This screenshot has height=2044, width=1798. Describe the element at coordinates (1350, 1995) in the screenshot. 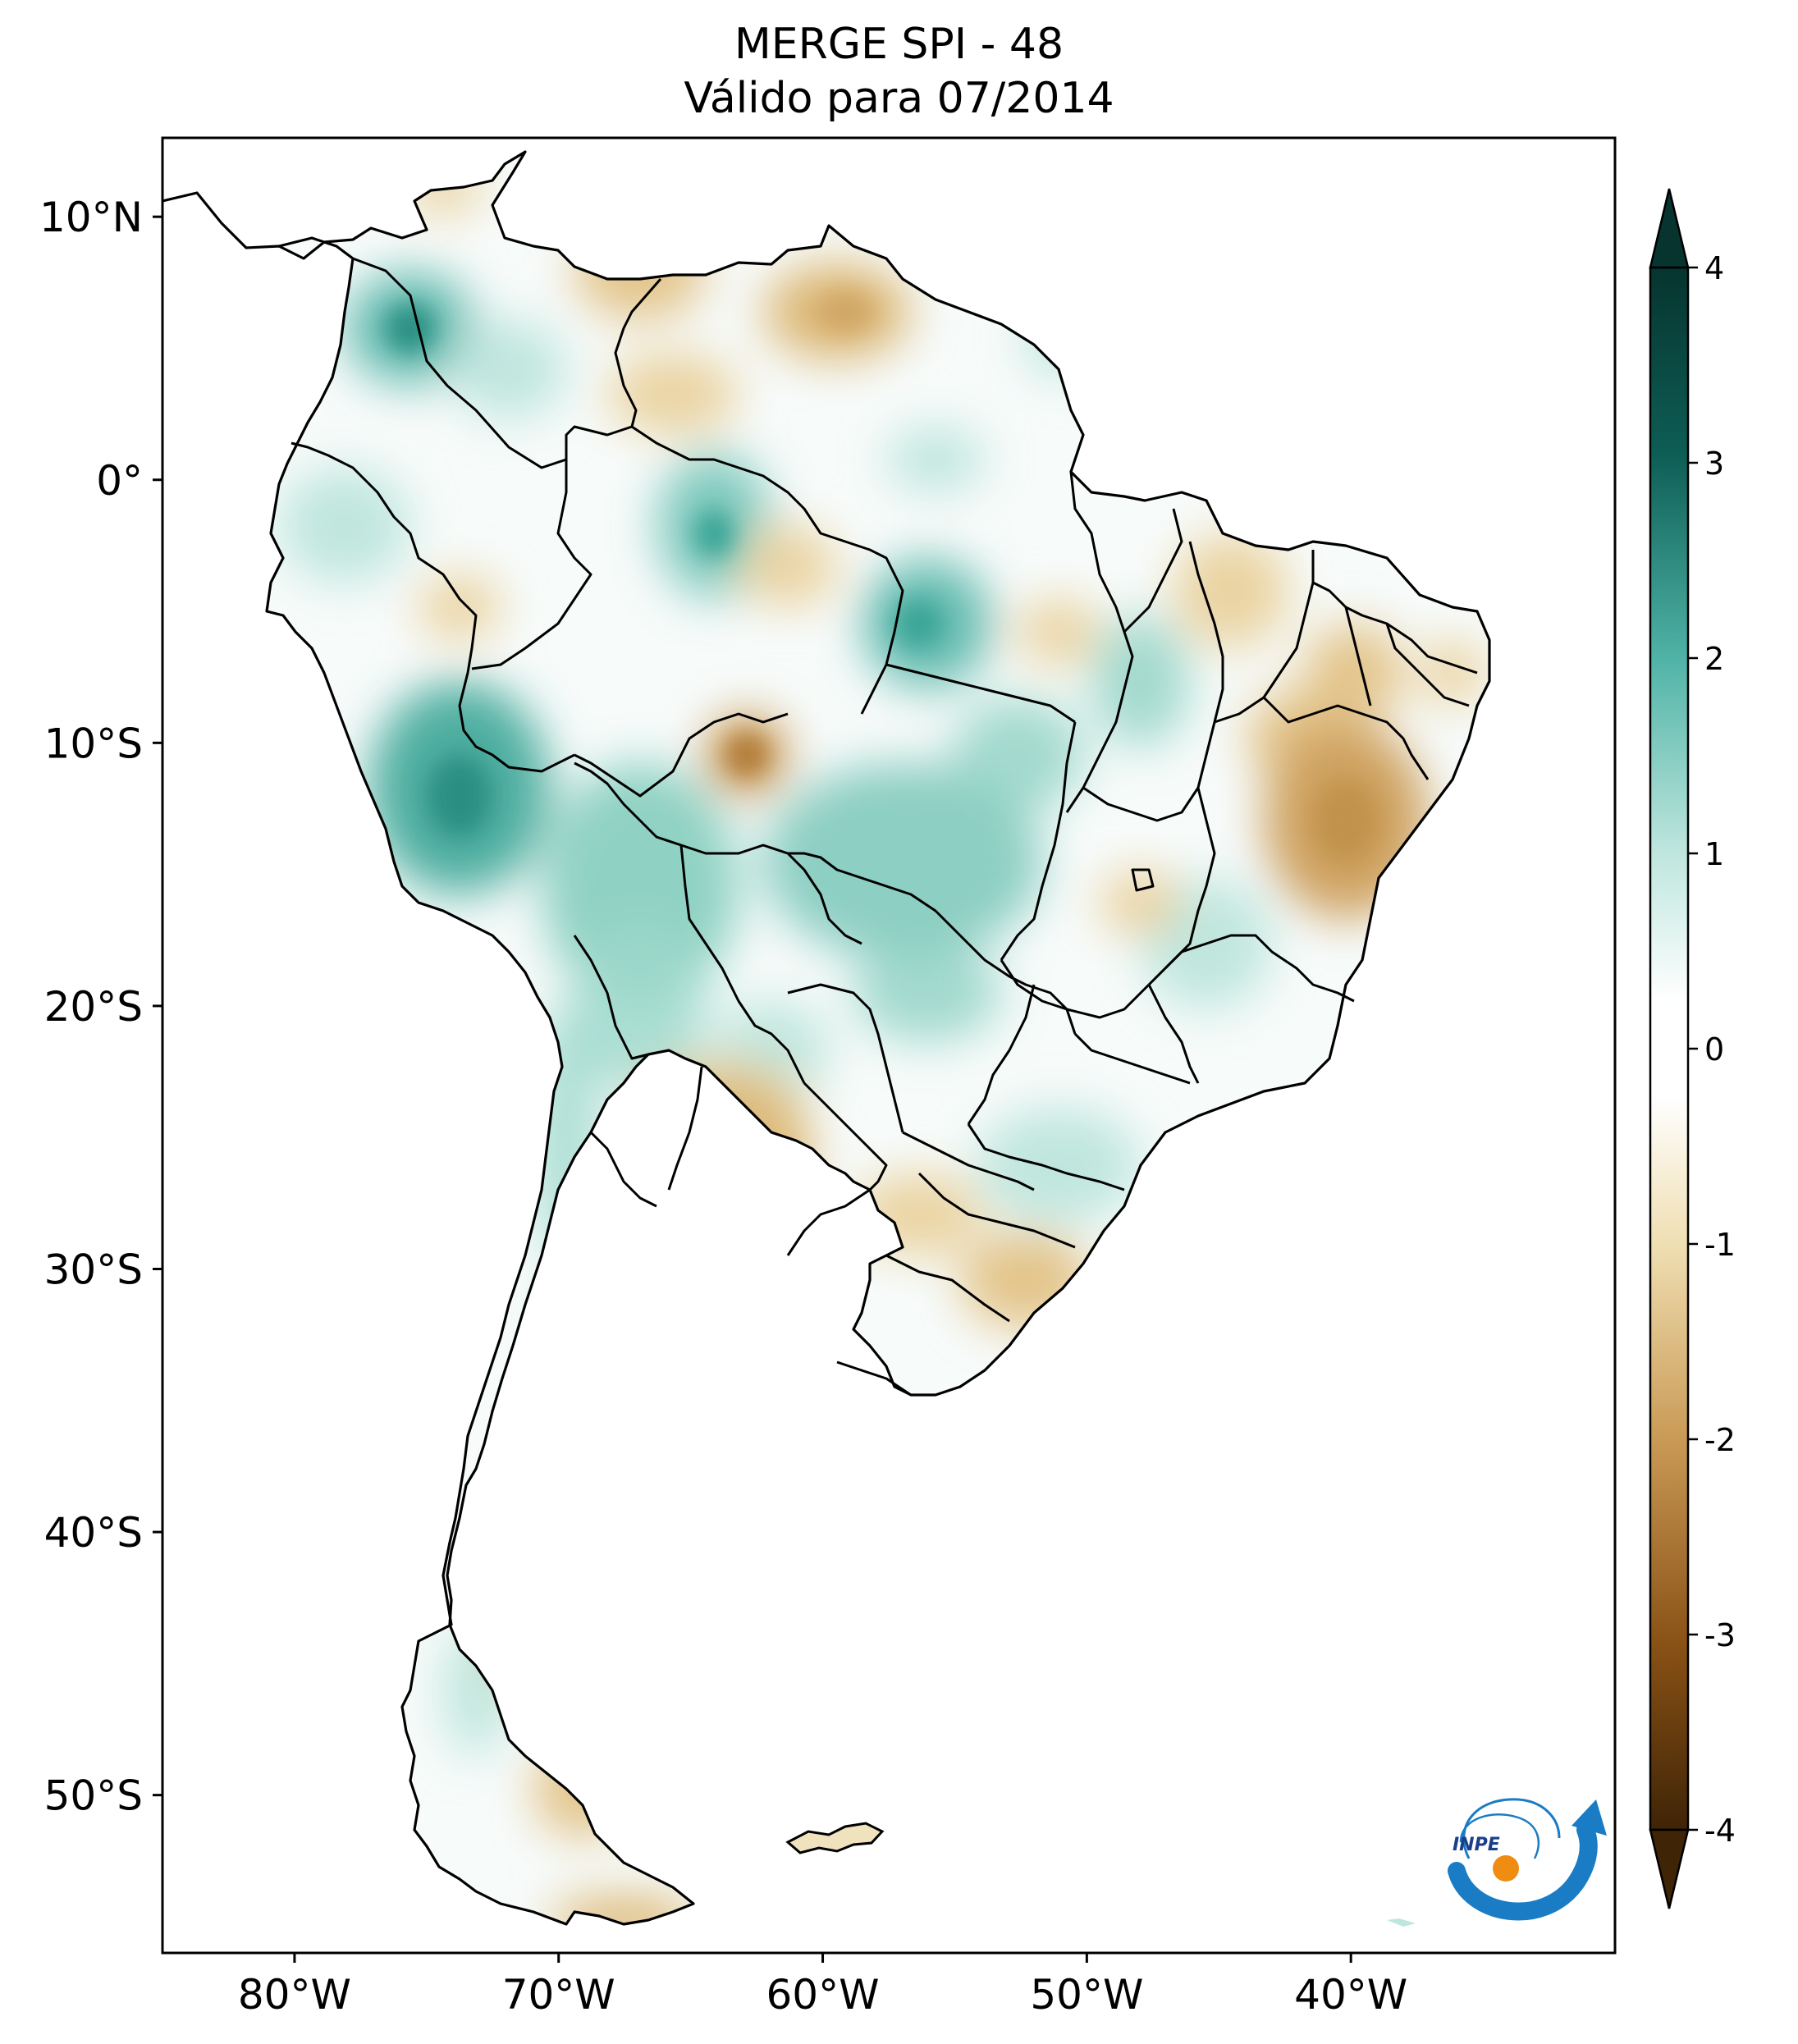

I see `lon-tick-label: 40°W` at that location.